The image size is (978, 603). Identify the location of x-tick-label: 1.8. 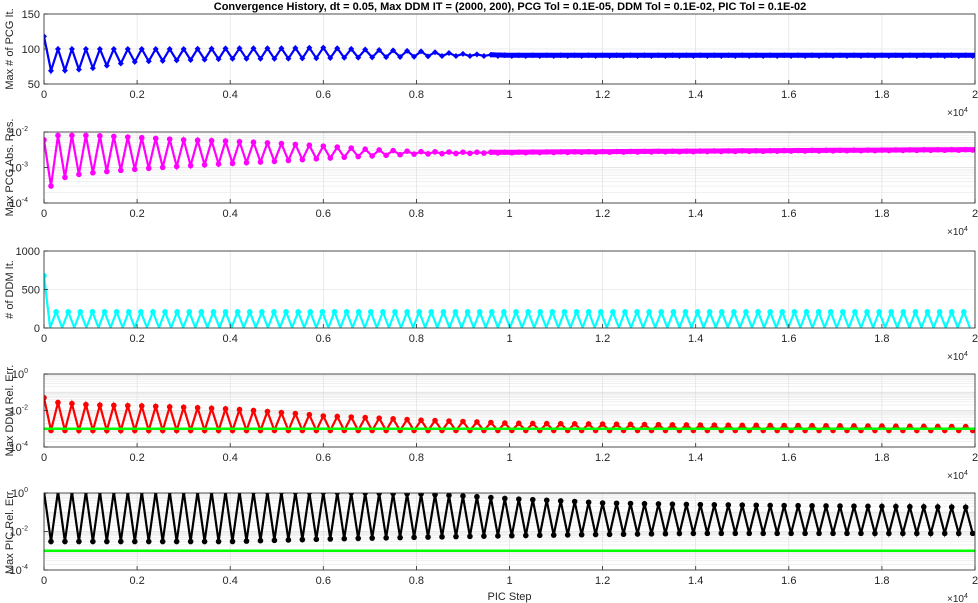
(881, 95).